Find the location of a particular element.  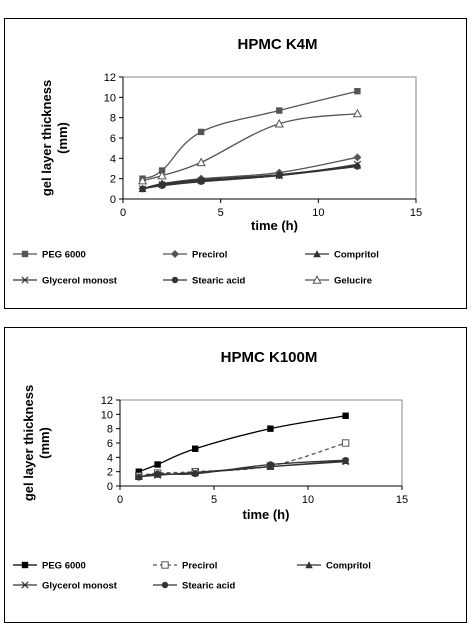

y-tick-label-2: 0 is located at coordinates (110, 487).